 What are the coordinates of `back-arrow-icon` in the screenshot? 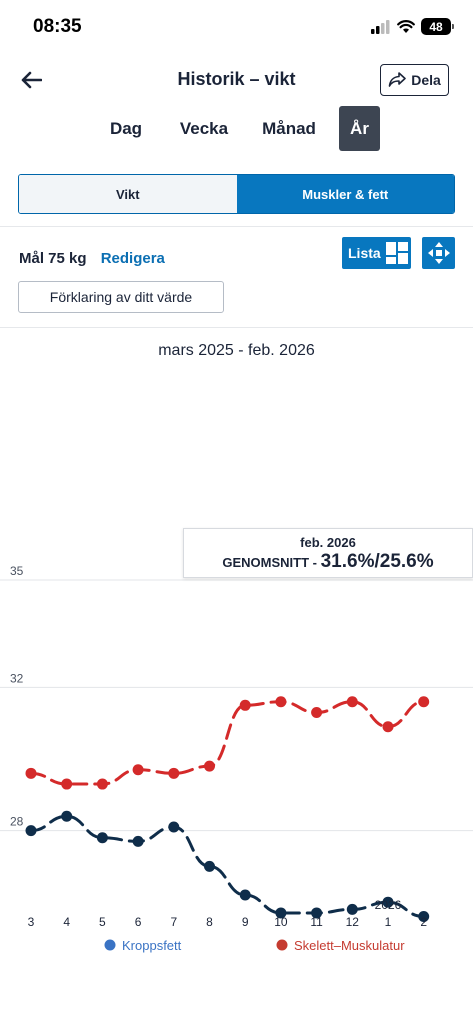 It's located at (31, 80).